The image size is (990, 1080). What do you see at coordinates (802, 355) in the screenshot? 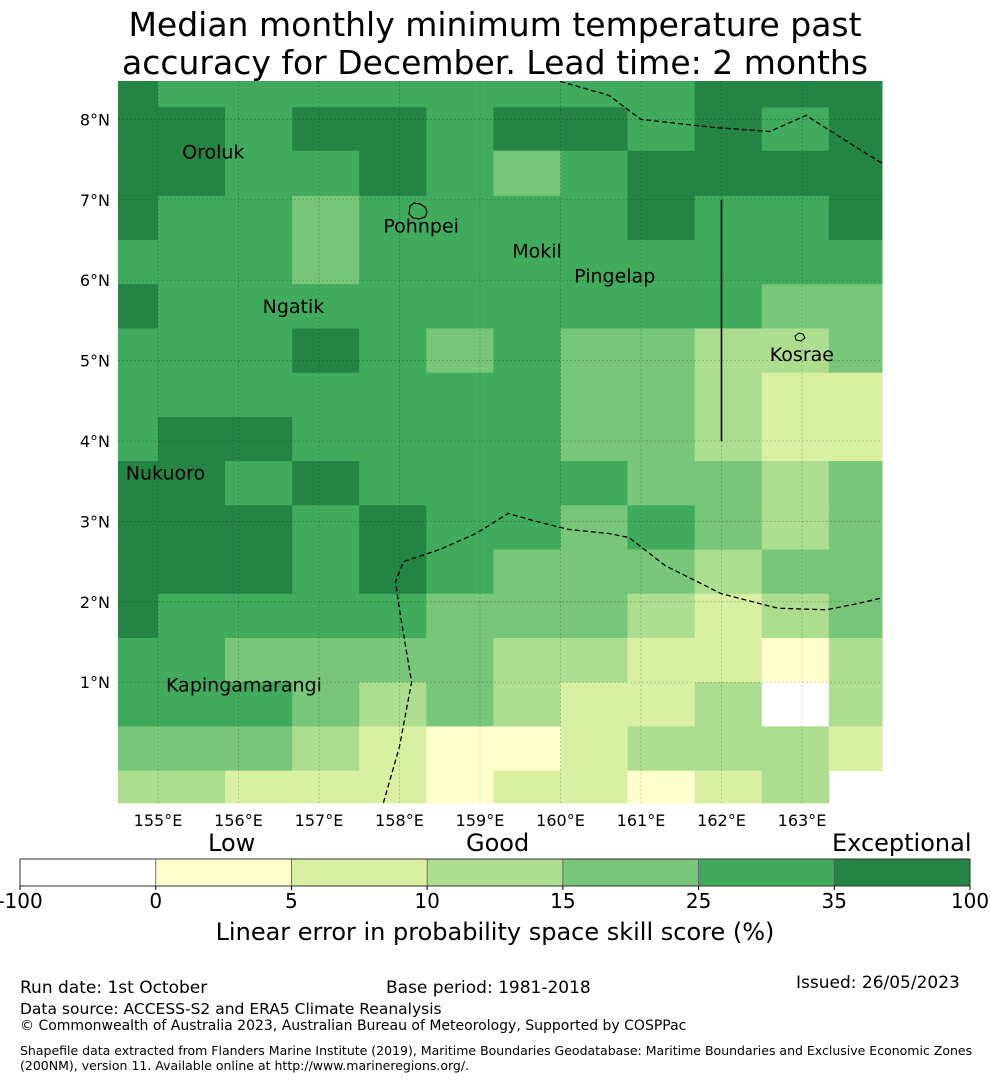
I see `place-label: Kosrae` at bounding box center [802, 355].